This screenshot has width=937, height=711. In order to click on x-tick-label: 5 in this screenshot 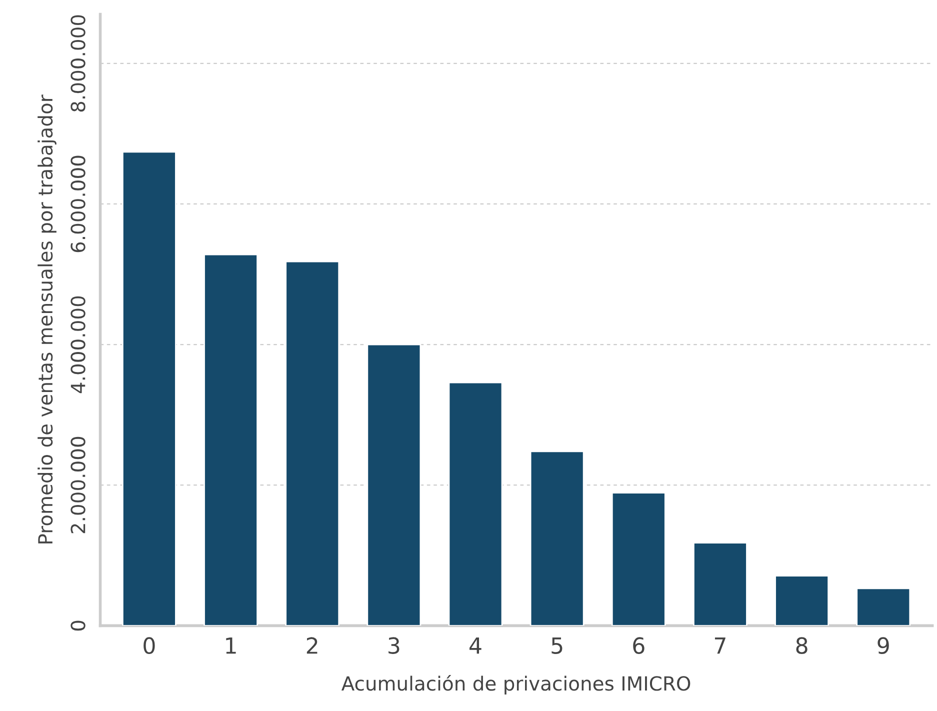, I will do `click(557, 645)`.